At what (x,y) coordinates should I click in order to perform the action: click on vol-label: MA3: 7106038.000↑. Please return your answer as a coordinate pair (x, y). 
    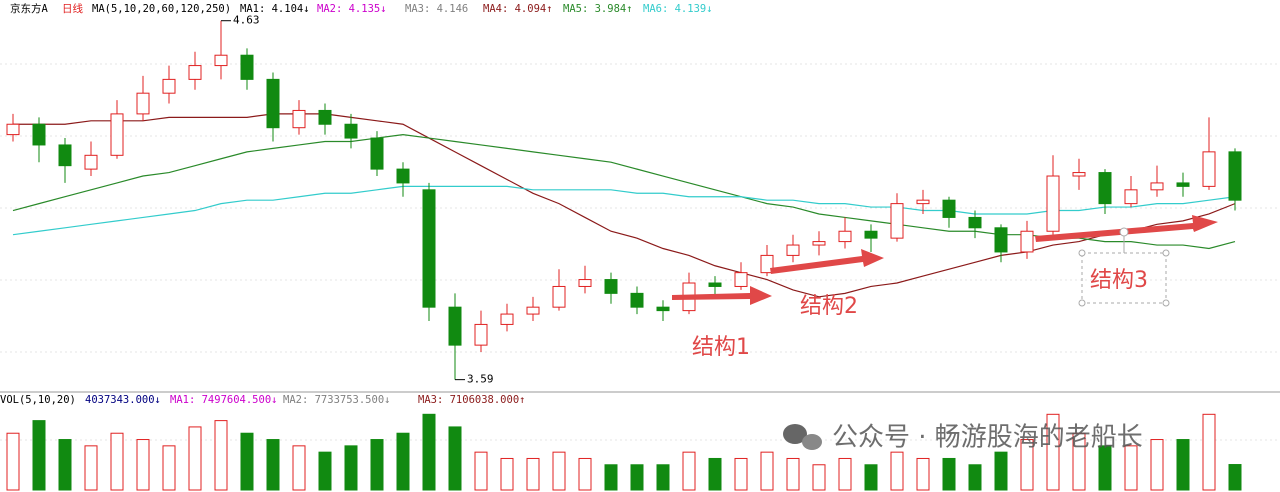
    Looking at the image, I should click on (471, 400).